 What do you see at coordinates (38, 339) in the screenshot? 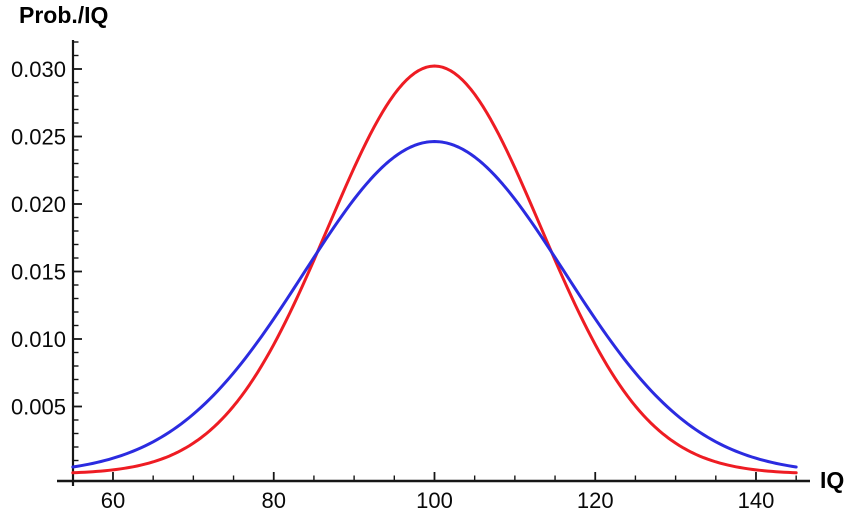
I see `y-tick-label: 0.010` at bounding box center [38, 339].